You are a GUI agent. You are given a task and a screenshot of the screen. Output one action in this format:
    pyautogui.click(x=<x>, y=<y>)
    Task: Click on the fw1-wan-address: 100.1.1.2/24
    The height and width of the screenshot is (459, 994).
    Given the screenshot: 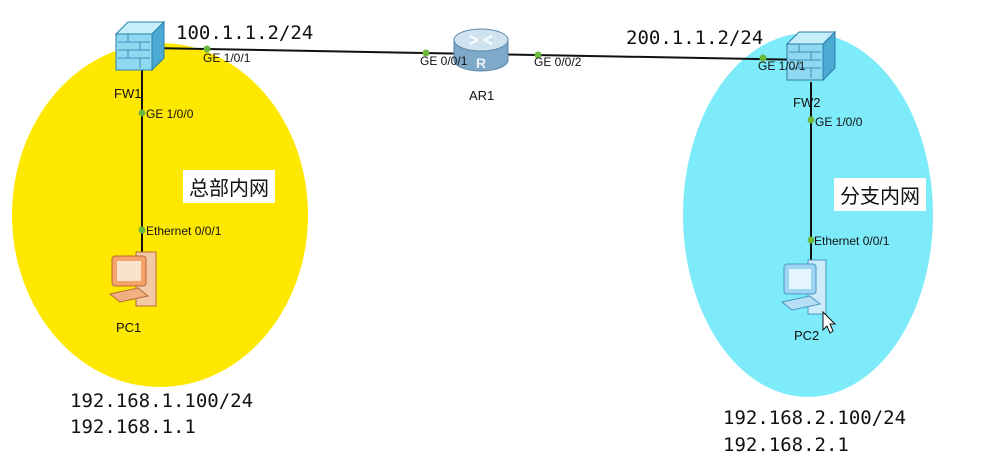 What is the action you would take?
    pyautogui.click(x=245, y=33)
    